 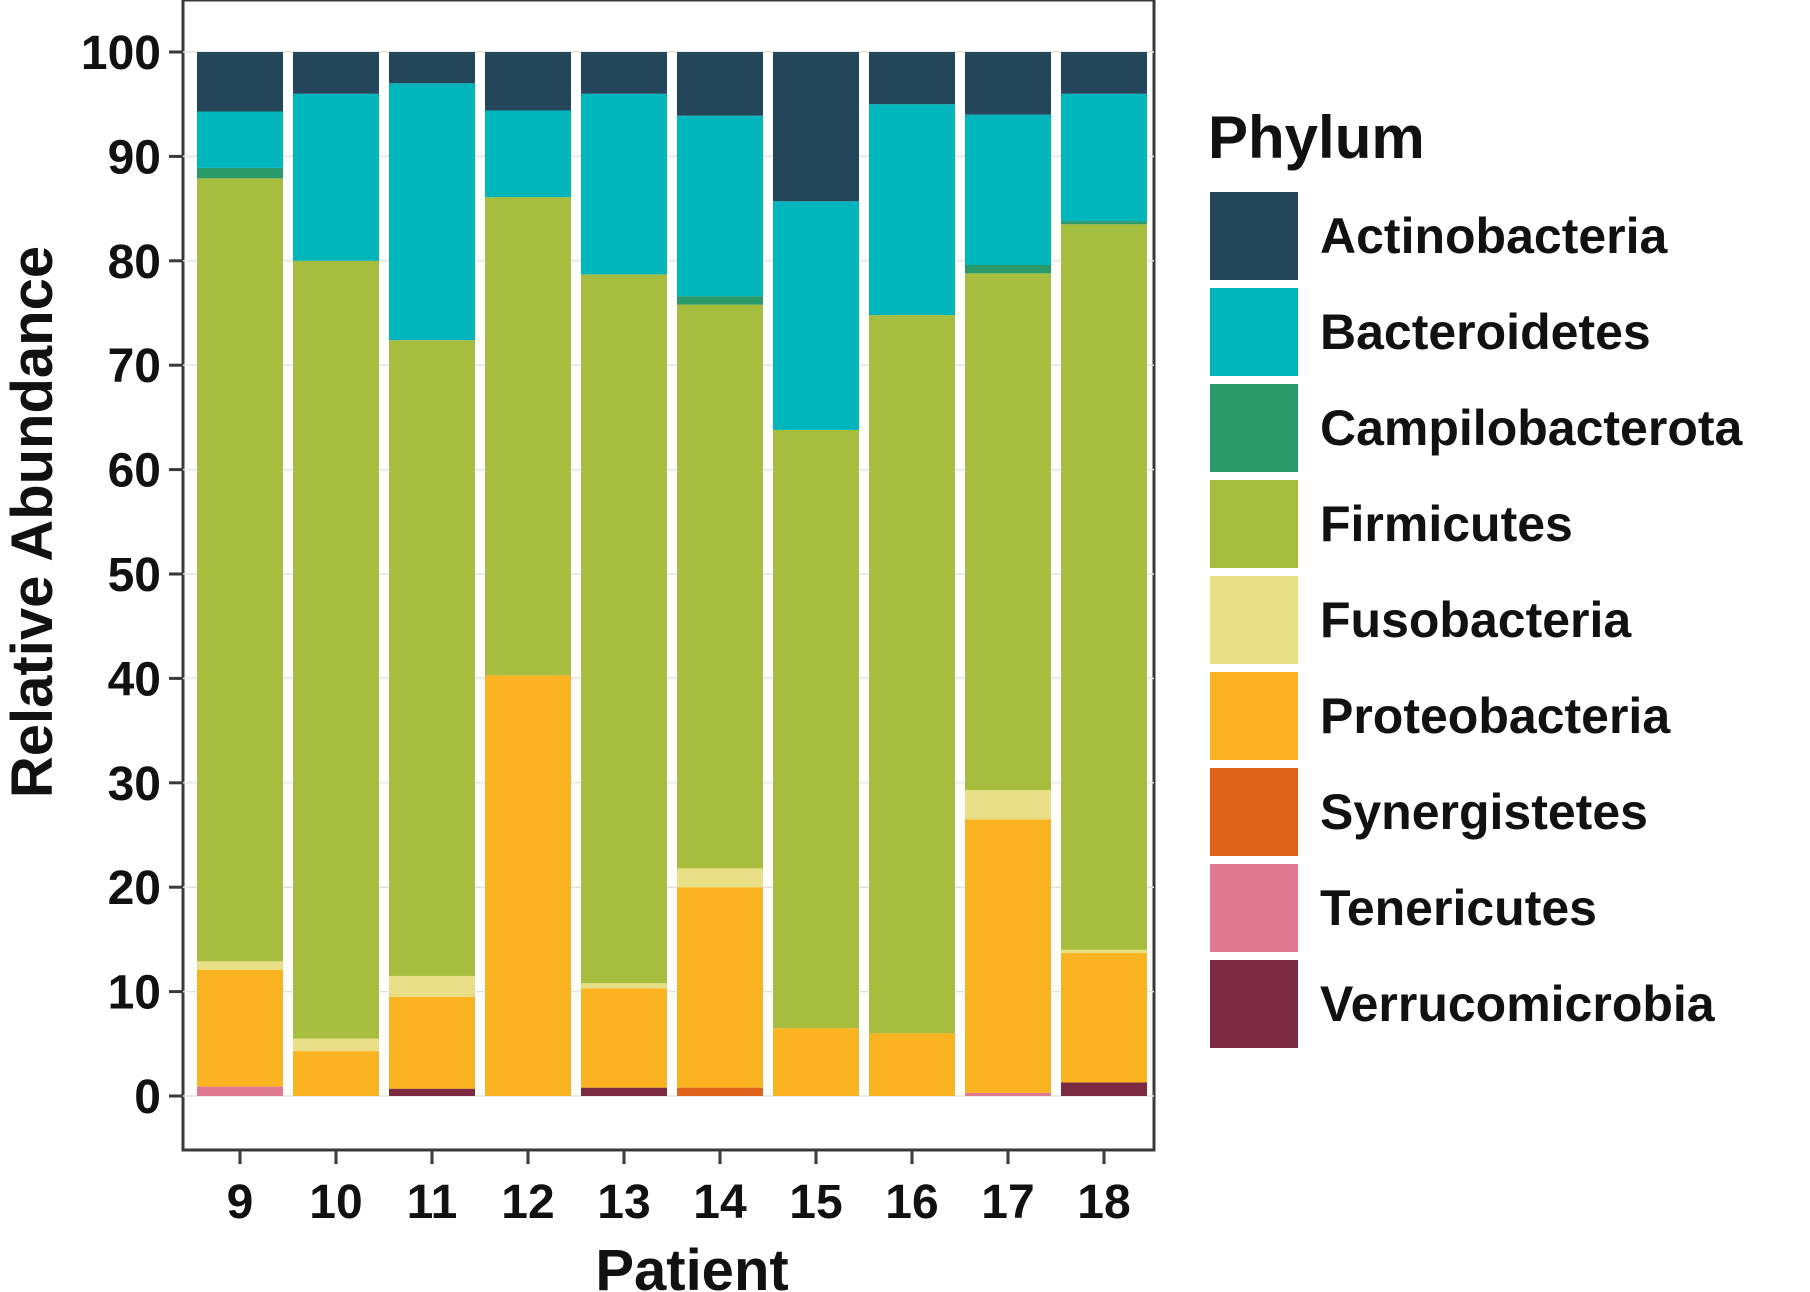 I want to click on y-tick-label: 40, so click(x=134, y=679).